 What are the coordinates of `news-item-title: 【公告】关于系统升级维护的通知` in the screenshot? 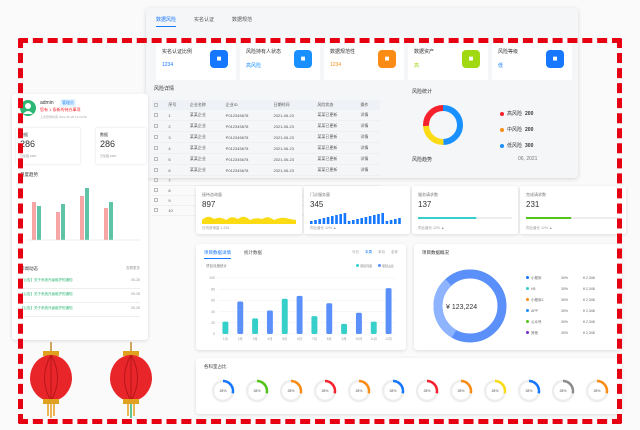 It's located at (46, 308).